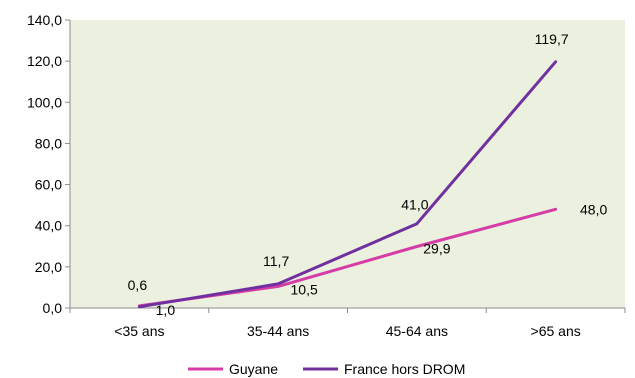 The height and width of the screenshot is (378, 635). I want to click on legend-label: Guyane, so click(253, 369).